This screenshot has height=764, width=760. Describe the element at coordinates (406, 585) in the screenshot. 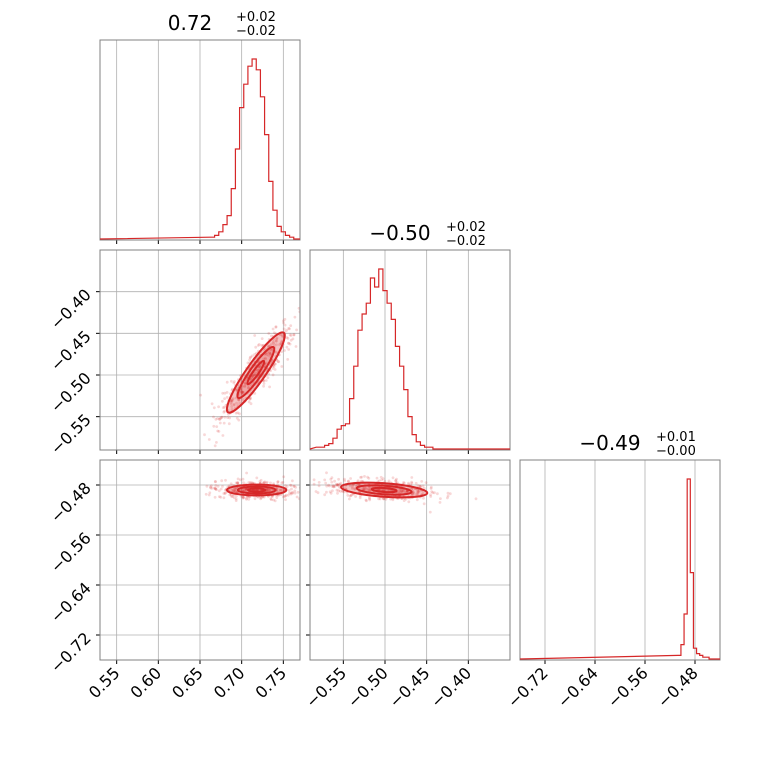

I see `scatter-panel-2: −0.55−0.50−0.45−0.40` at that location.